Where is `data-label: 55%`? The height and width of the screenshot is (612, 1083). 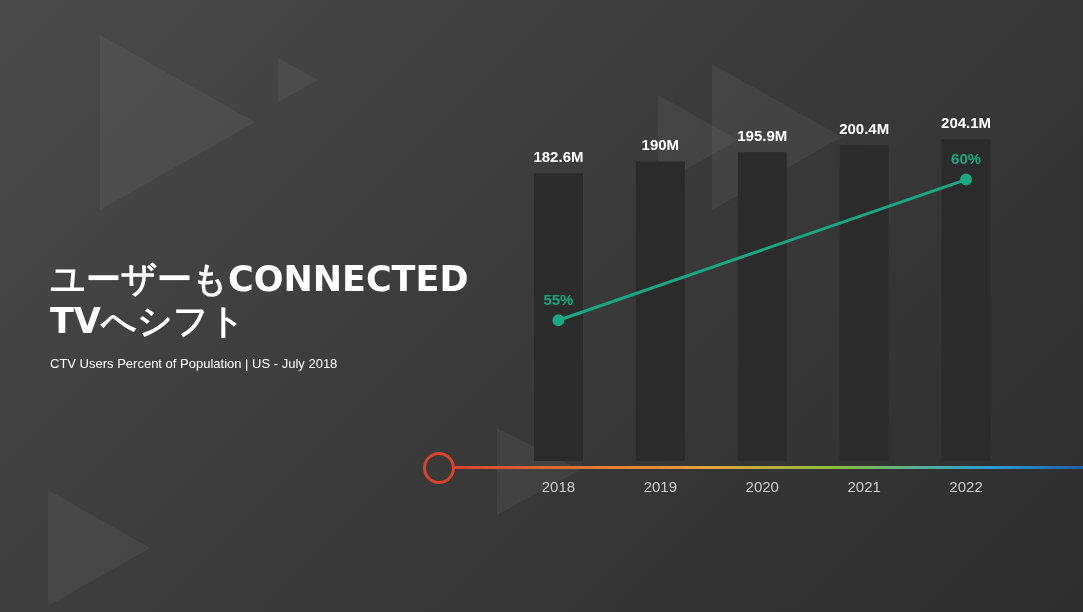 data-label: 55% is located at coordinates (558, 299).